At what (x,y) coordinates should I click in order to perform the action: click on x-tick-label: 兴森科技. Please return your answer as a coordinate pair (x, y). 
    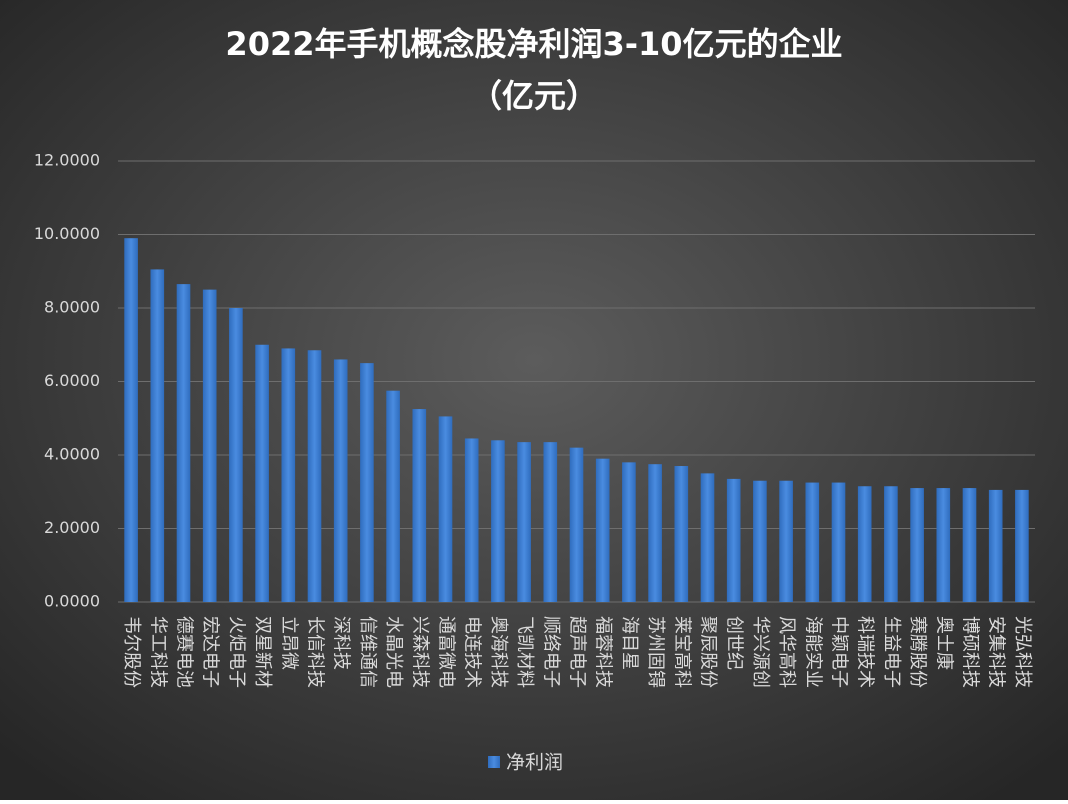
    Looking at the image, I should click on (419, 652).